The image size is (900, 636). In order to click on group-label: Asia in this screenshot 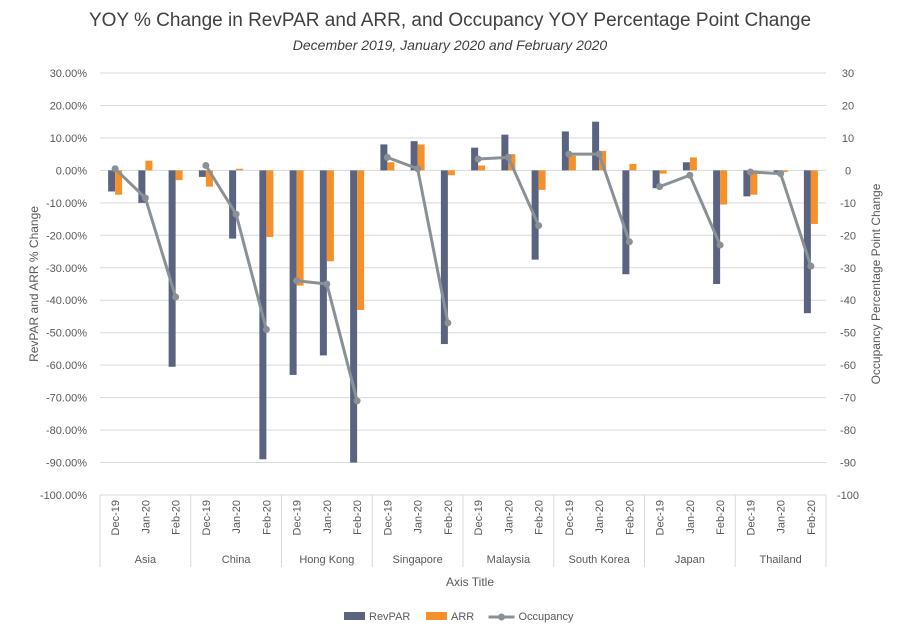, I will do `click(146, 560)`.